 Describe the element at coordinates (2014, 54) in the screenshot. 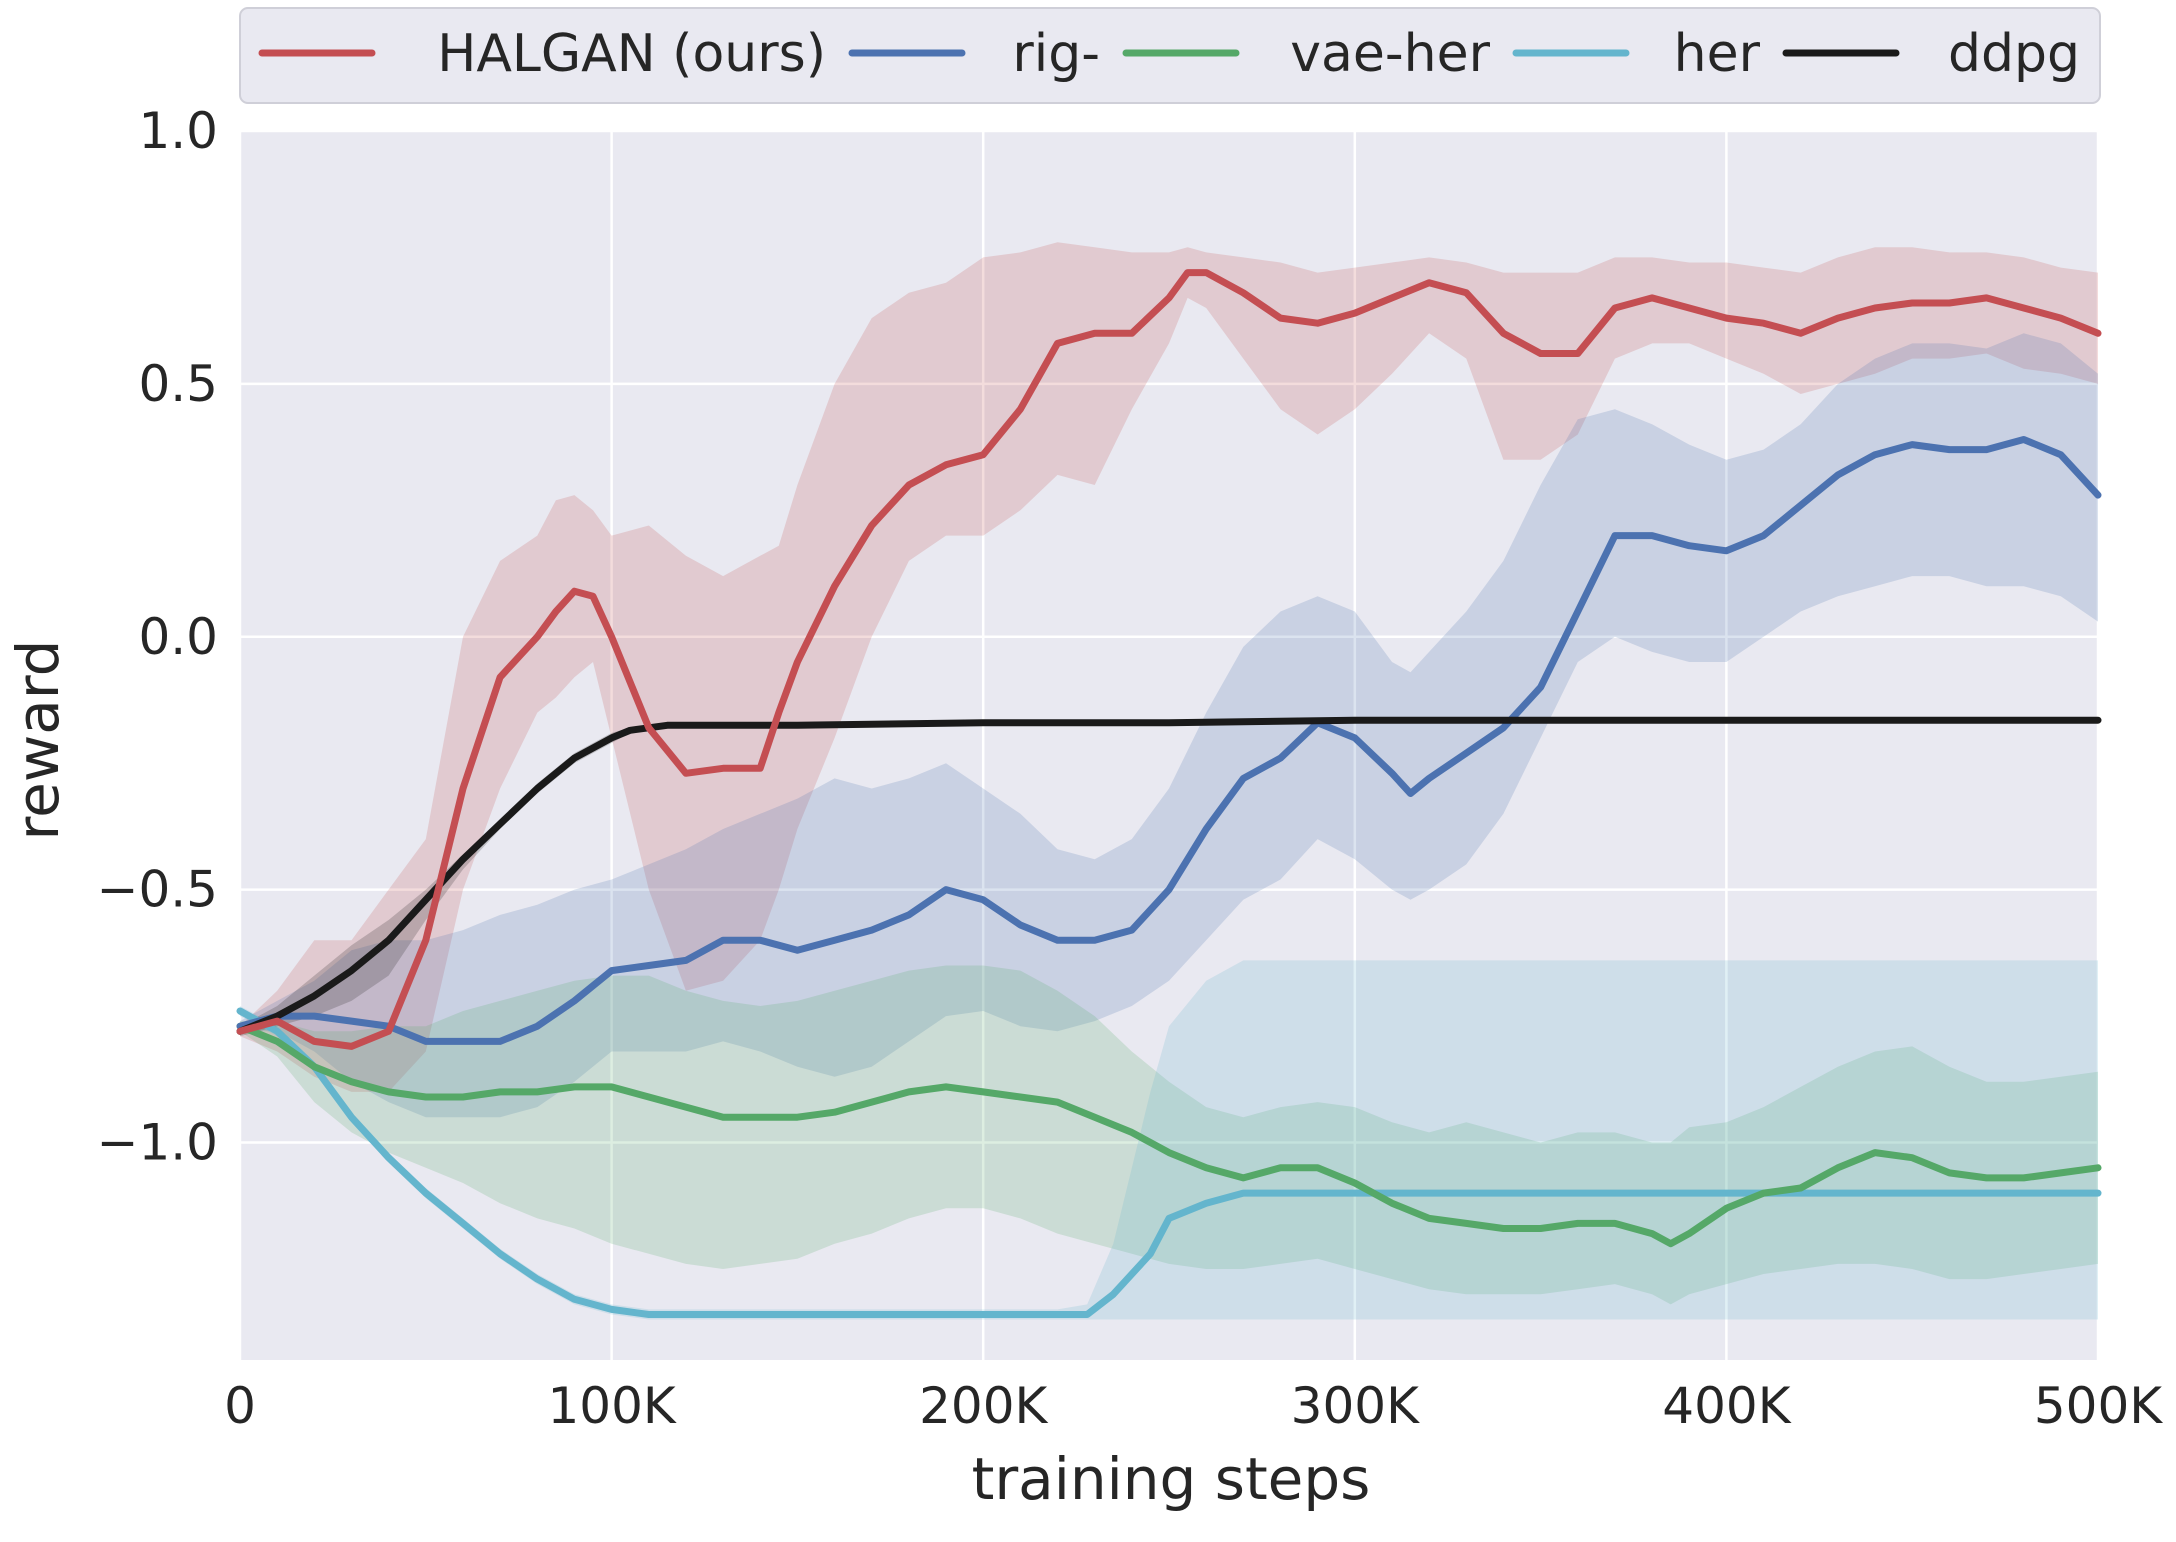

I see `legend-label: ddpg` at that location.